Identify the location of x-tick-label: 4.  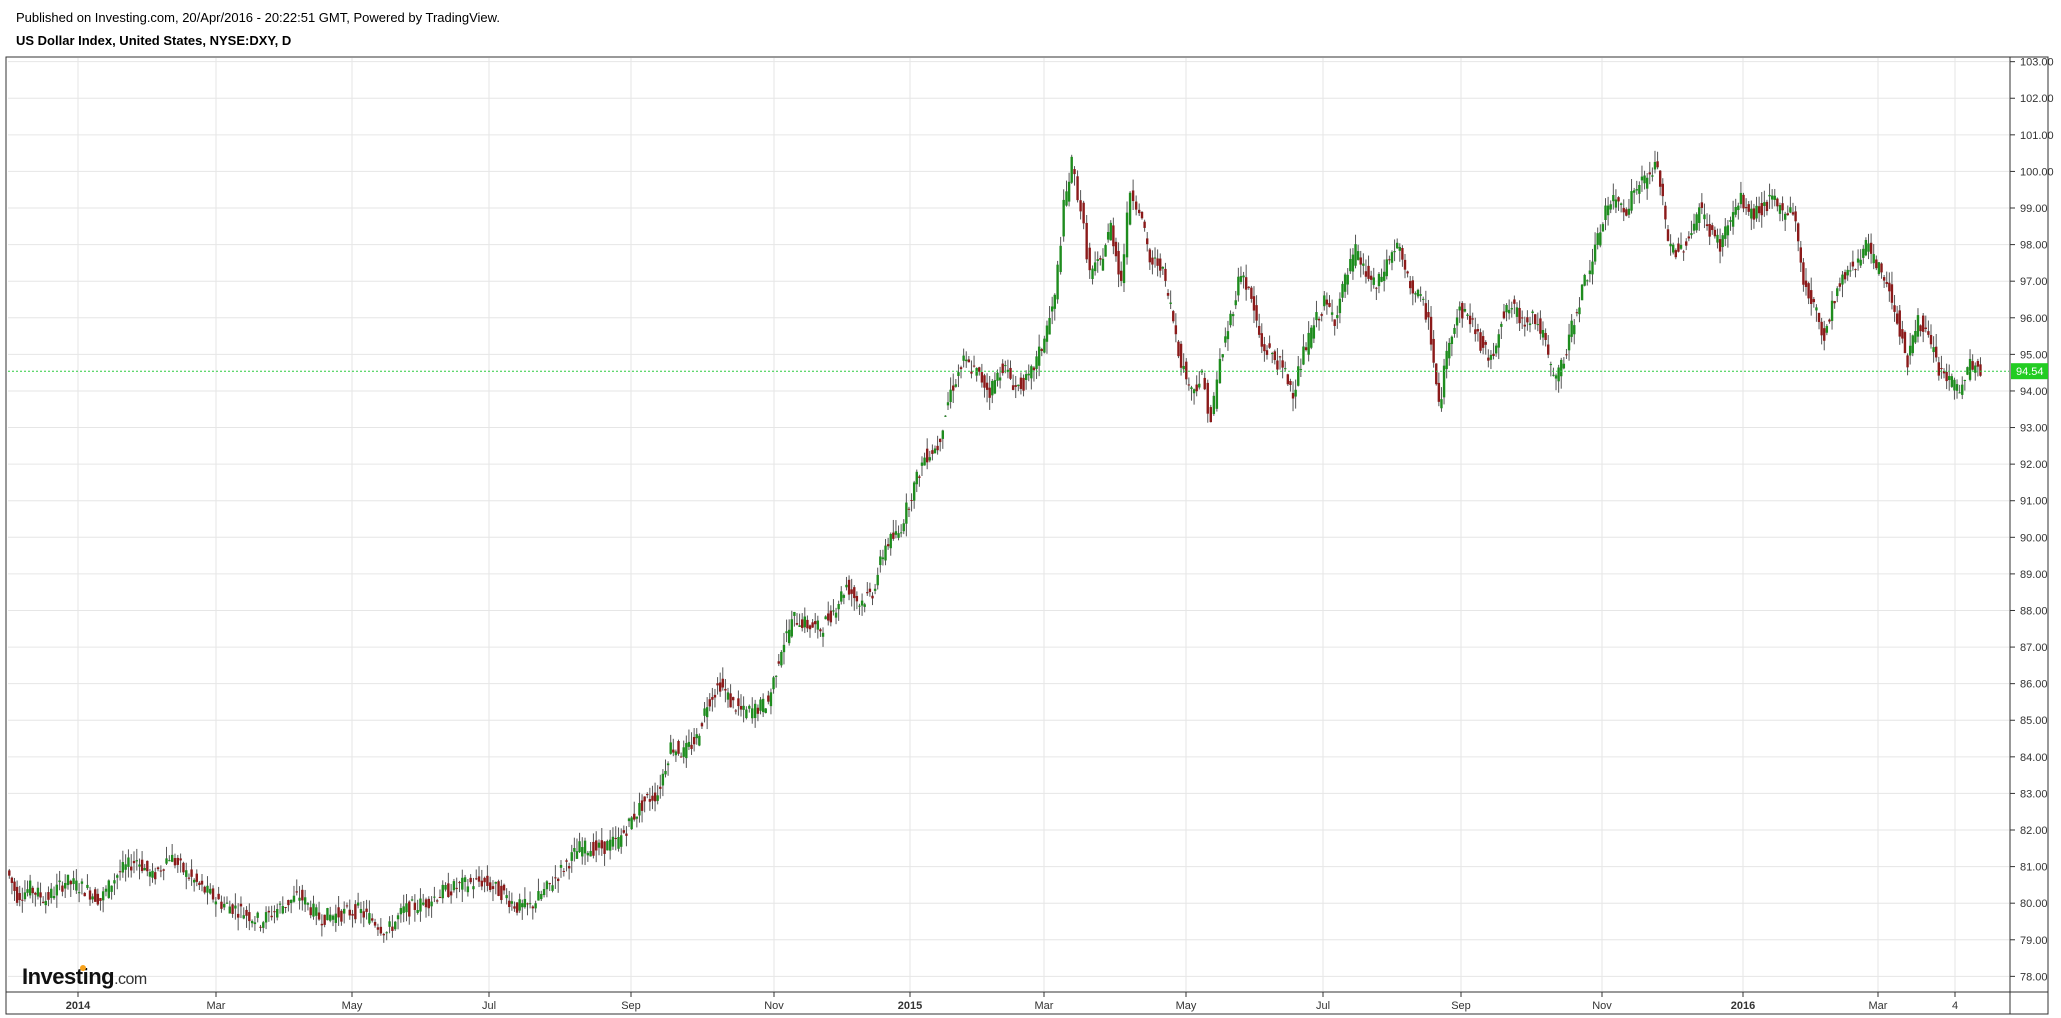
(1955, 1006).